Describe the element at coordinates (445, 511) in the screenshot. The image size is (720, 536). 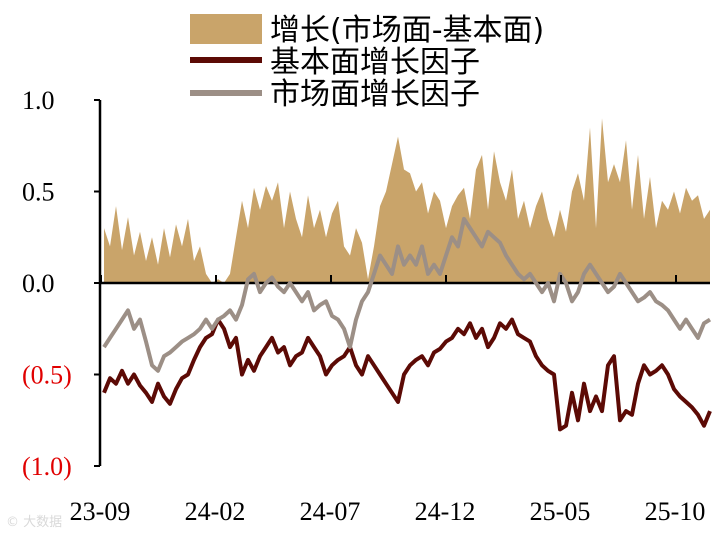
I see `x-tick-label-3: 24-12` at that location.